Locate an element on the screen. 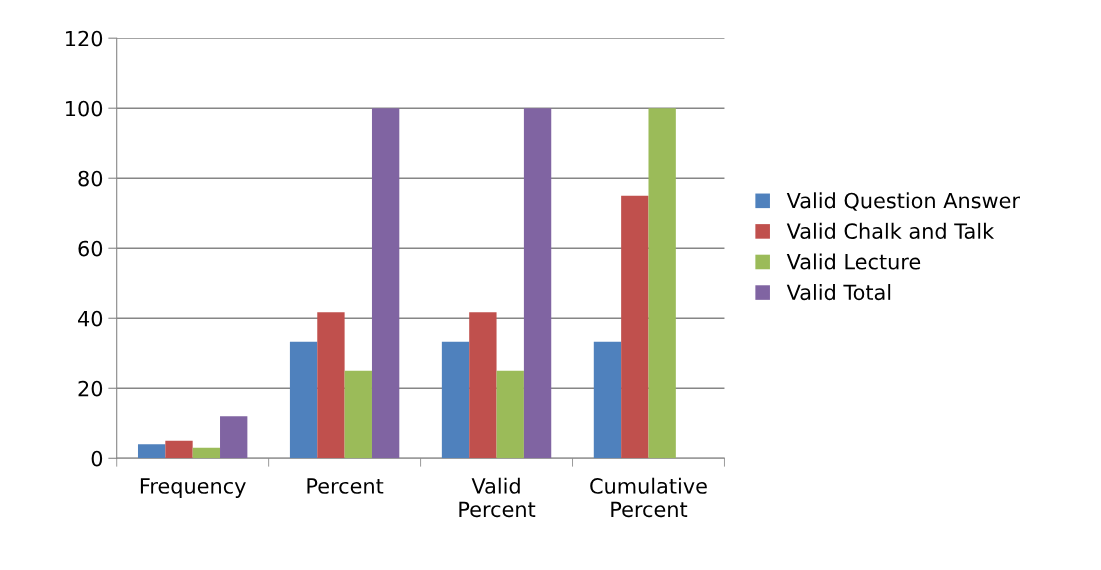  y-tick-label: 40 is located at coordinates (90, 318).